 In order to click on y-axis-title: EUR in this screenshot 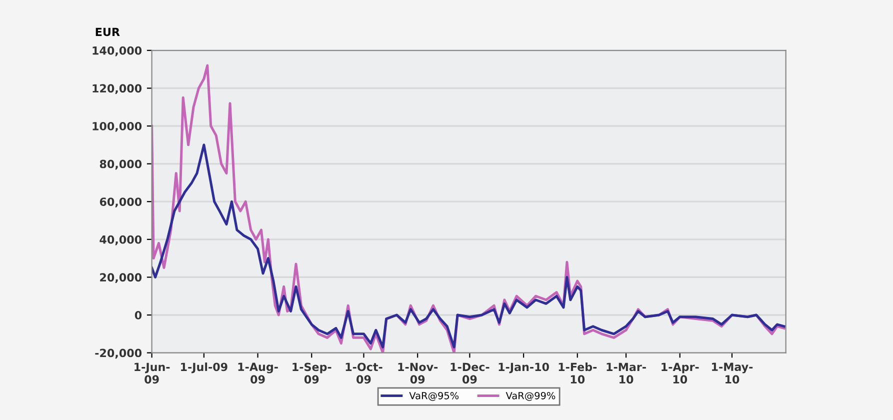, I will do `click(108, 32)`.